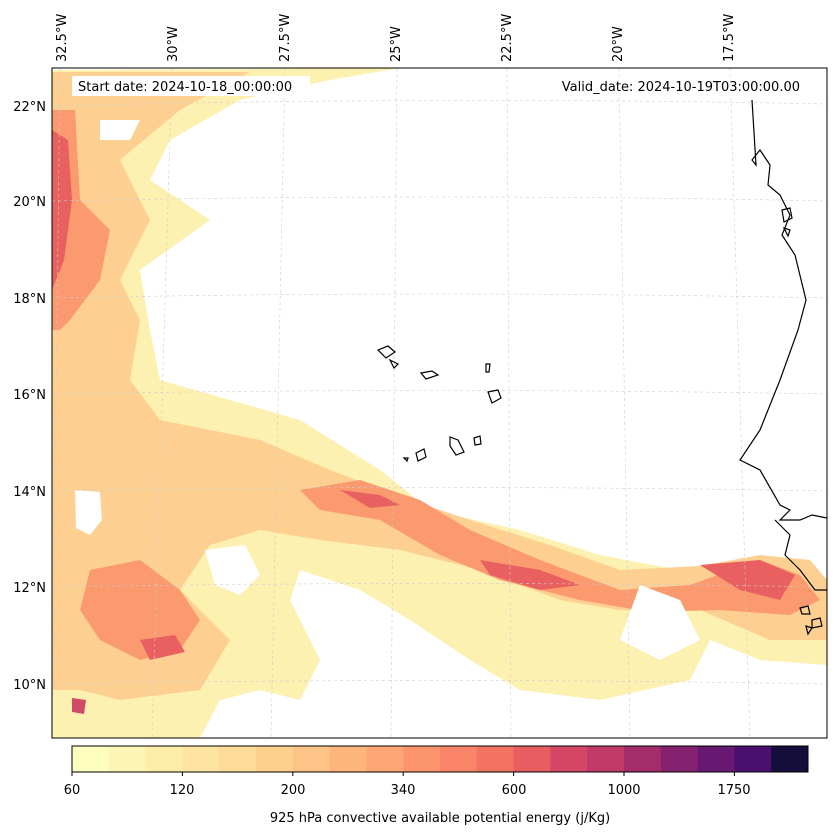 Image resolution: width=837 pixels, height=836 pixels. What do you see at coordinates (29, 588) in the screenshot?
I see `lat-tick-label: 12°N` at bounding box center [29, 588].